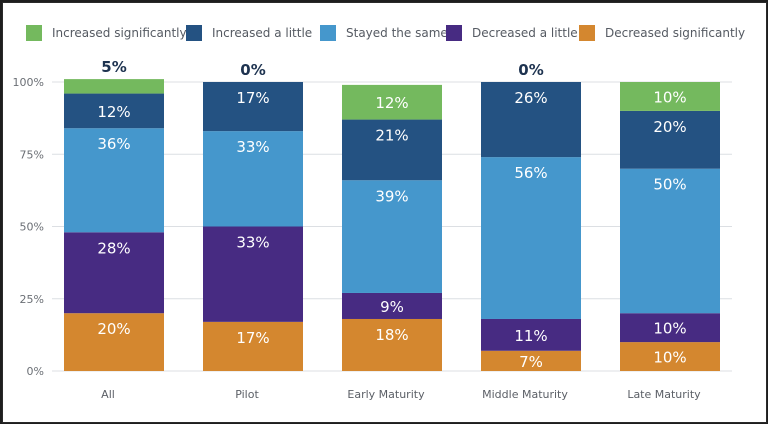 The height and width of the screenshot is (424, 768). I want to click on data-label: 36%, so click(113, 144).